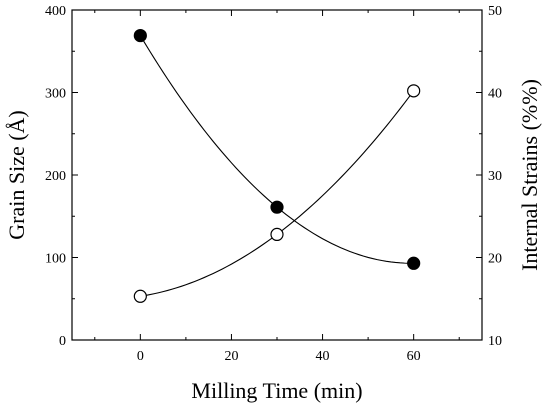 Image resolution: width=550 pixels, height=412 pixels. What do you see at coordinates (276, 390) in the screenshot?
I see `x-axis-title: Milling Time (min)` at bounding box center [276, 390].